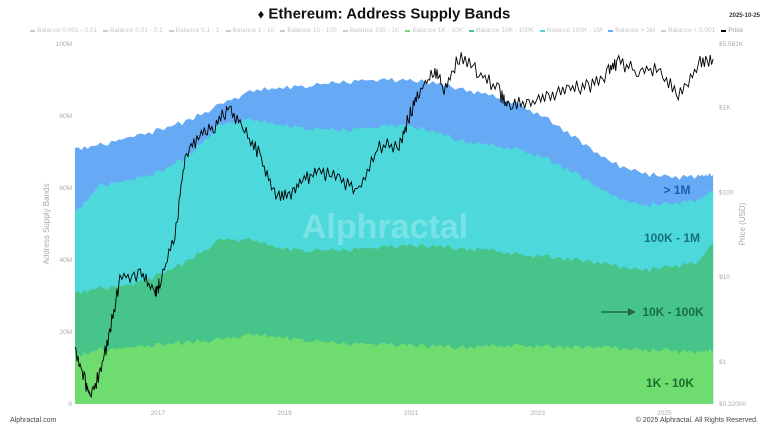  Describe the element at coordinates (70, 404) in the screenshot. I see `y-tick-label: 0` at that location.